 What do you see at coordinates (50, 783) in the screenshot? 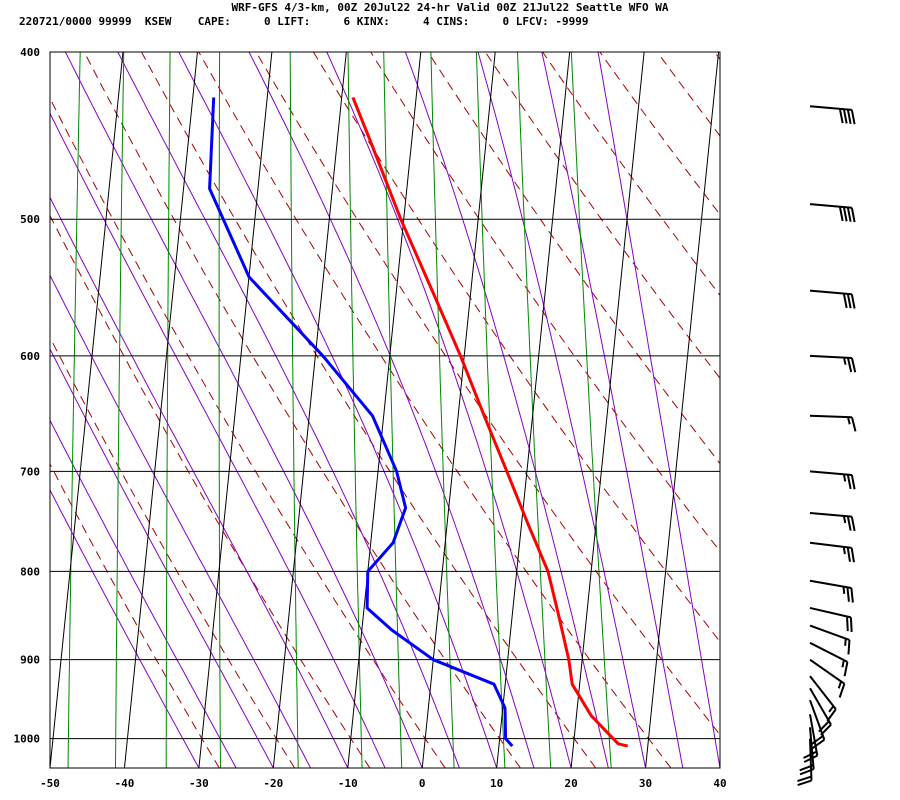
I see `temperature-tick-label: -50` at bounding box center [50, 783].